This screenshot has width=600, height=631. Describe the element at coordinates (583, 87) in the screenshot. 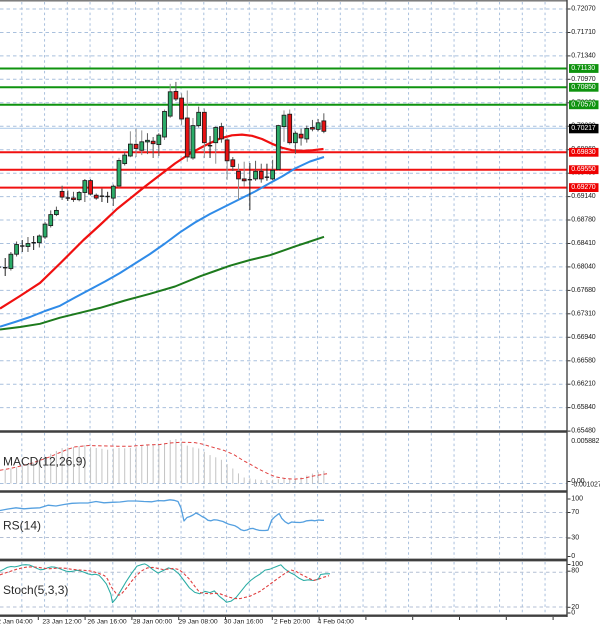

I see `svg-text: 0.70850` at that location.